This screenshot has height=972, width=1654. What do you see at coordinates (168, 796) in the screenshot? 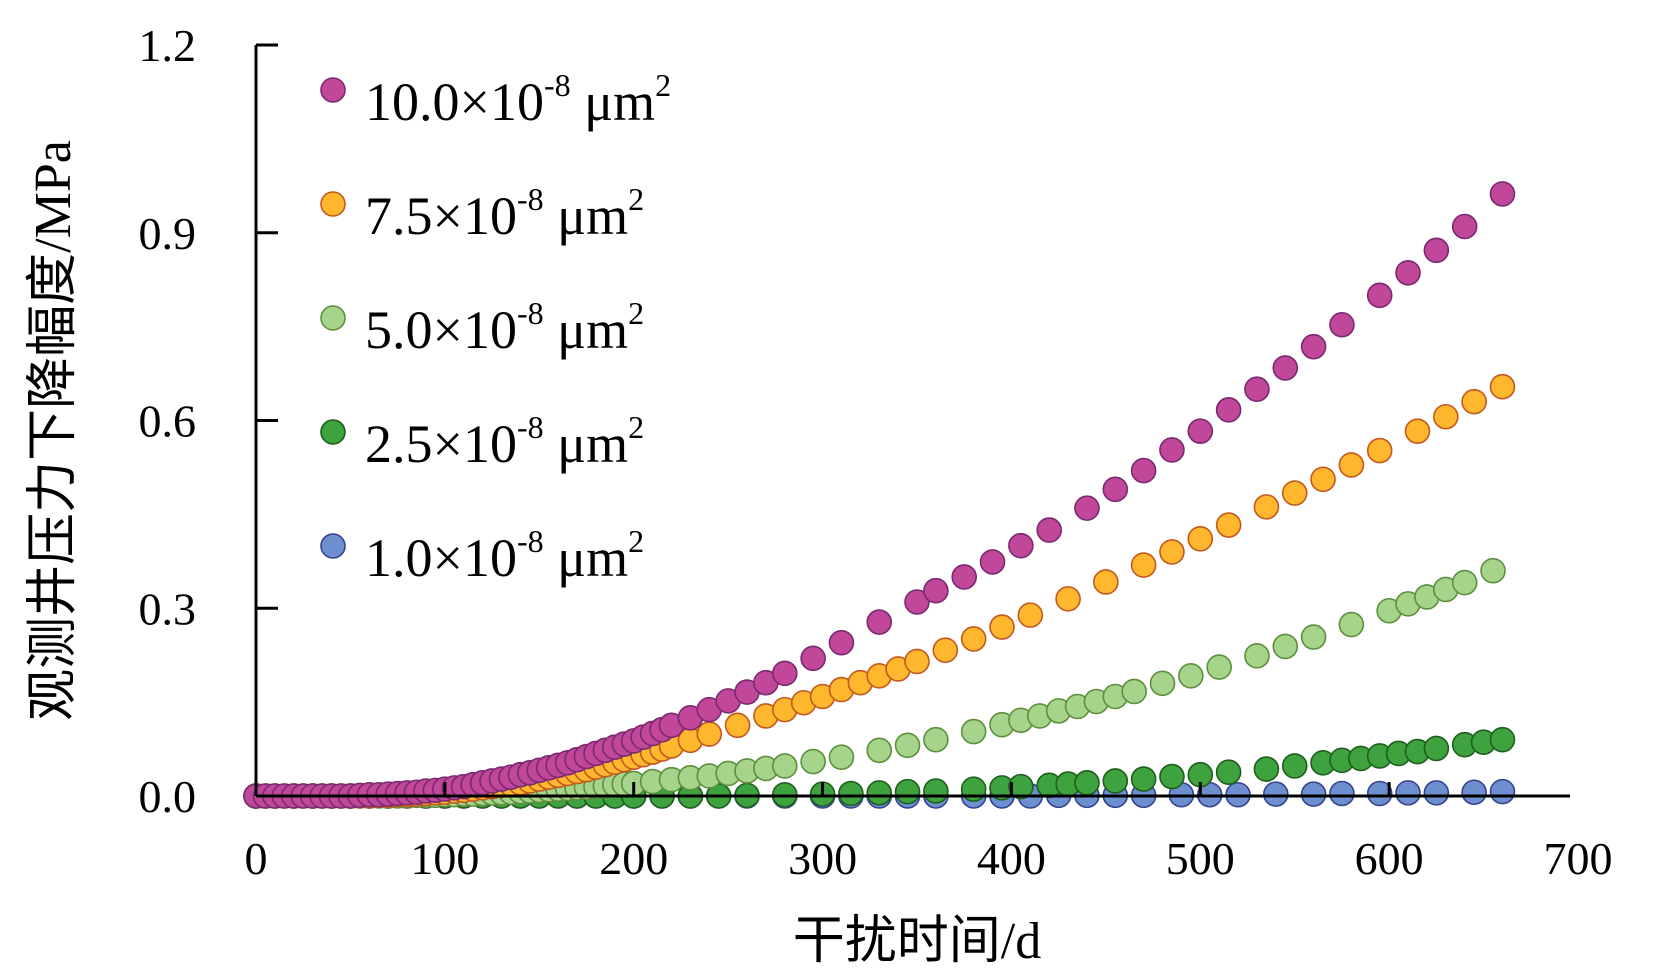
I see `y-tick-label: 0.0` at bounding box center [168, 796].